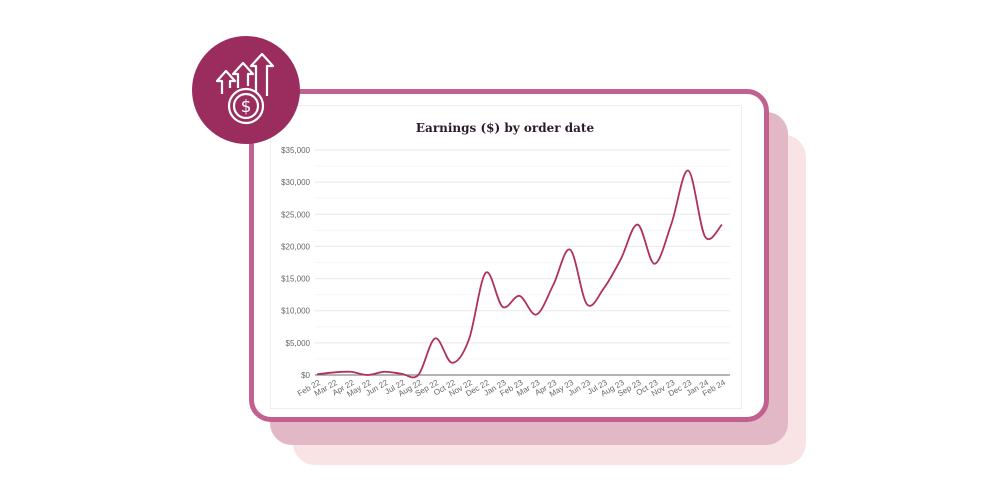 The image size is (1000, 500). Describe the element at coordinates (295, 279) in the screenshot. I see `y-tick-label: $15,000` at that location.